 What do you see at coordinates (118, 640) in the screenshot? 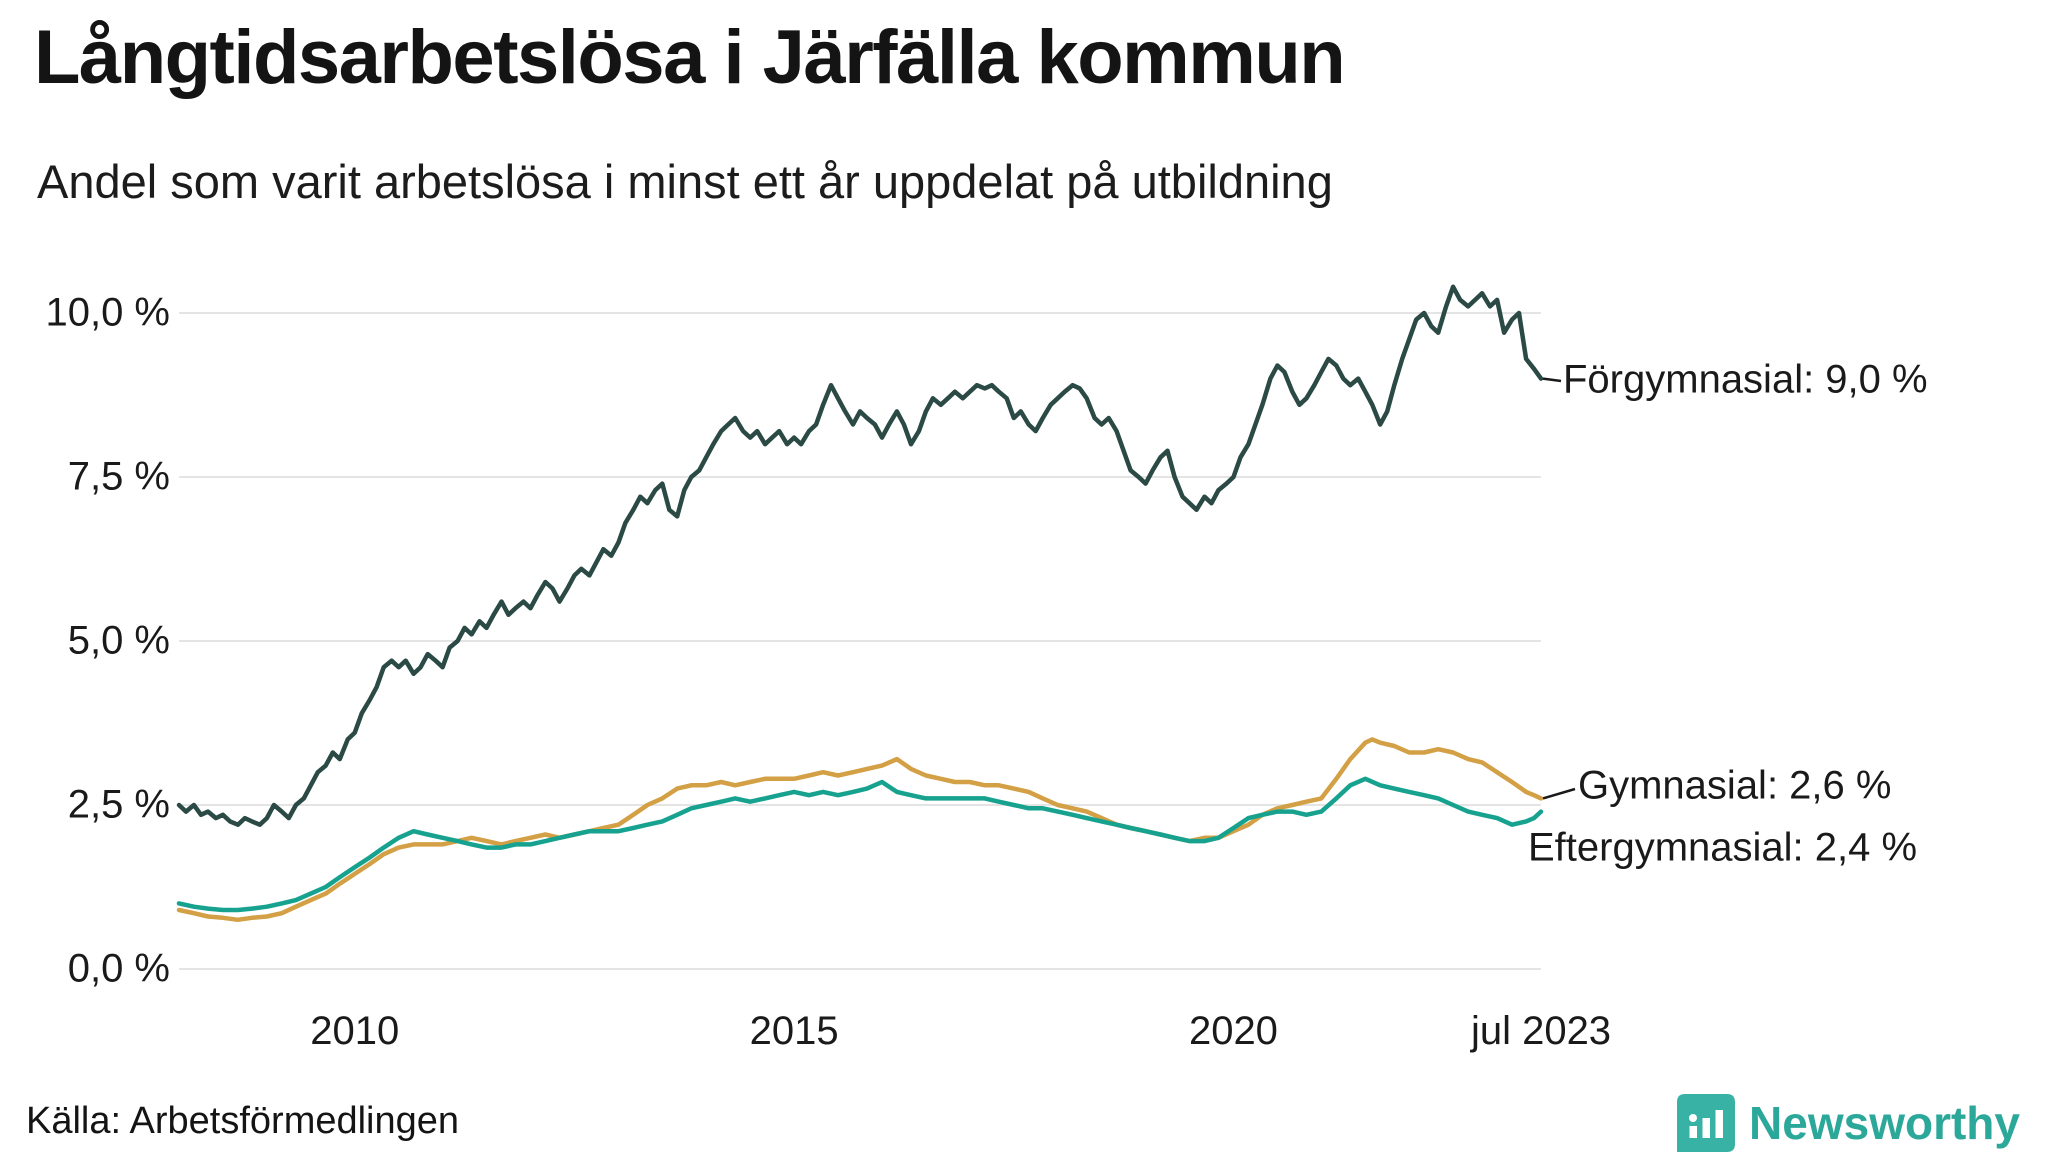
I see `y-axis-tick-label: 5,0 %` at bounding box center [118, 640].